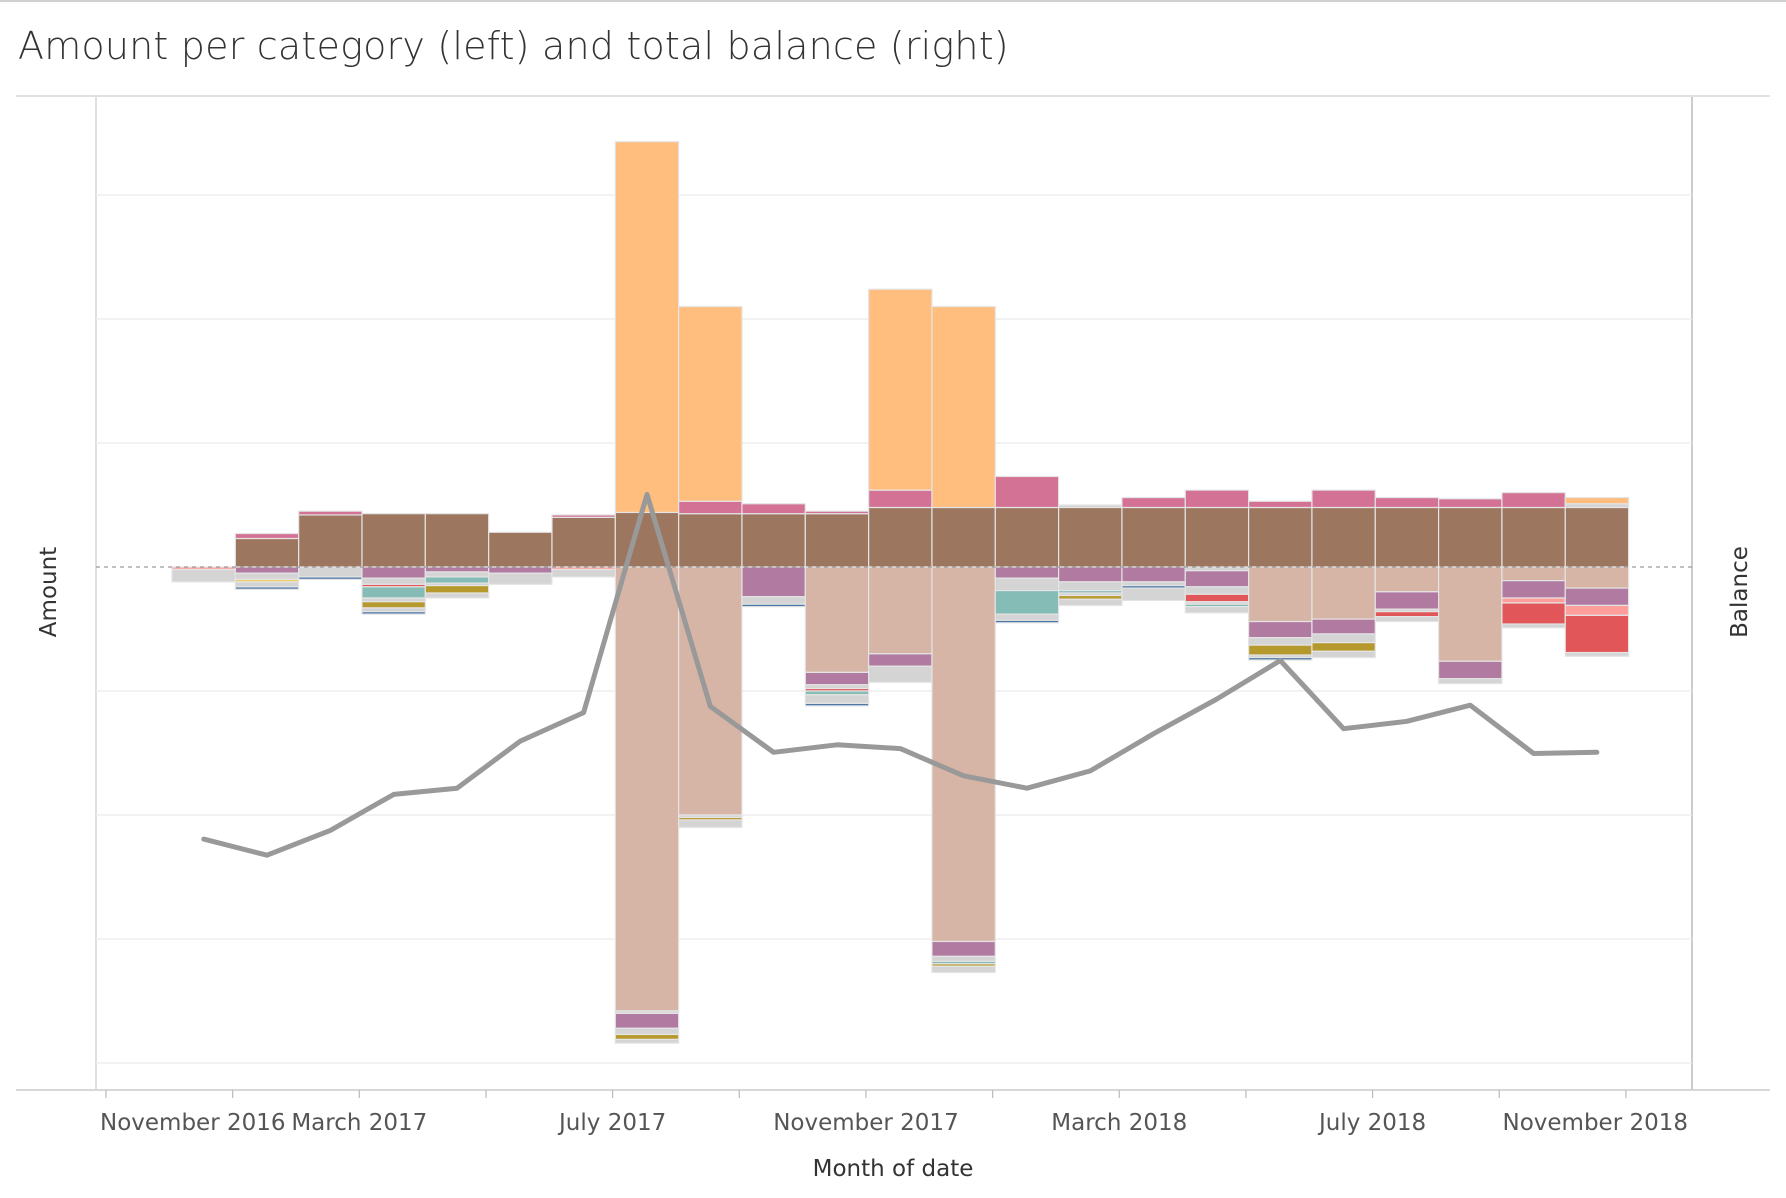  What do you see at coordinates (49, 592) in the screenshot?
I see `y-axis-label-left: Amount` at bounding box center [49, 592].